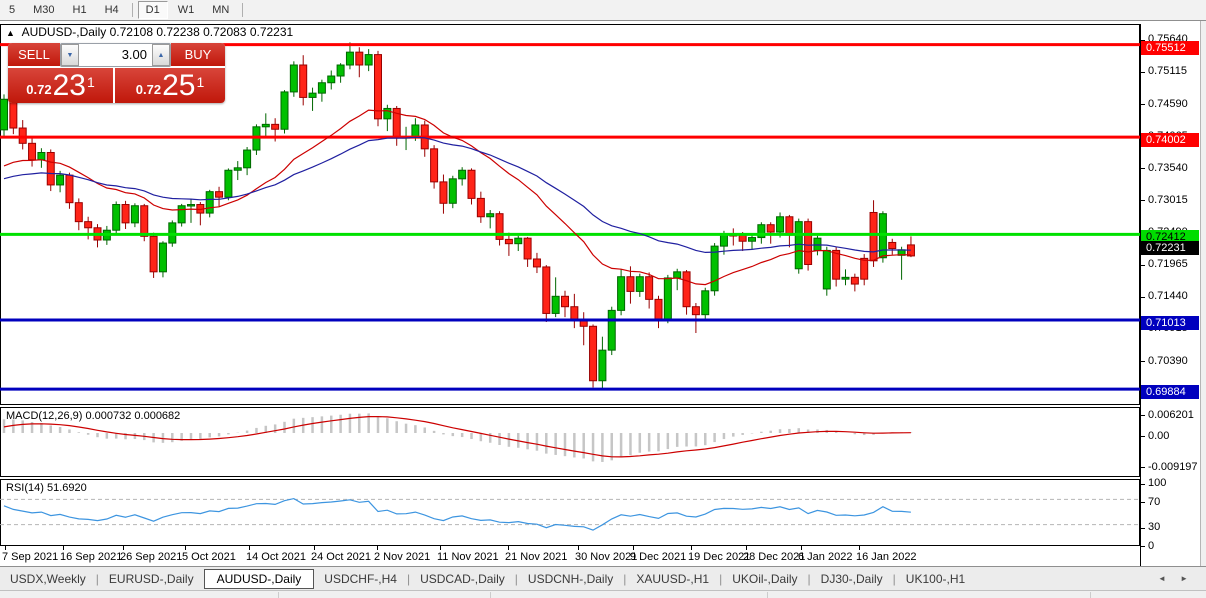 This screenshot has width=1206, height=598. Describe the element at coordinates (91, 557) in the screenshot. I see `date-label: 16 Sep 2021` at that location.